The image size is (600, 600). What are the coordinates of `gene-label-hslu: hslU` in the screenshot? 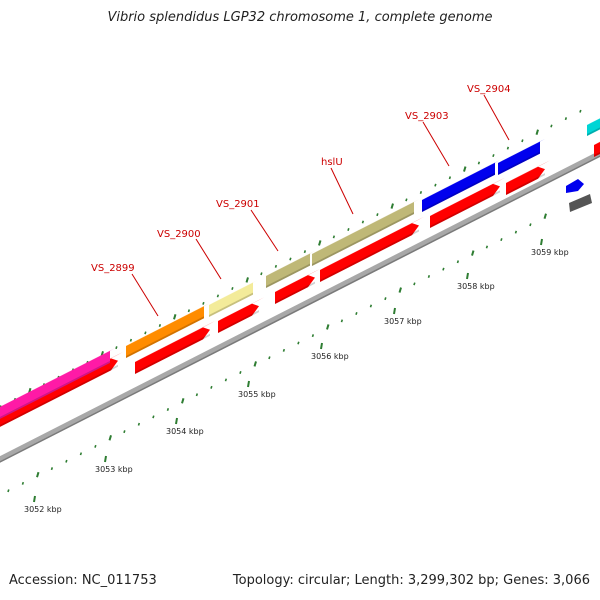 It's located at (332, 162).